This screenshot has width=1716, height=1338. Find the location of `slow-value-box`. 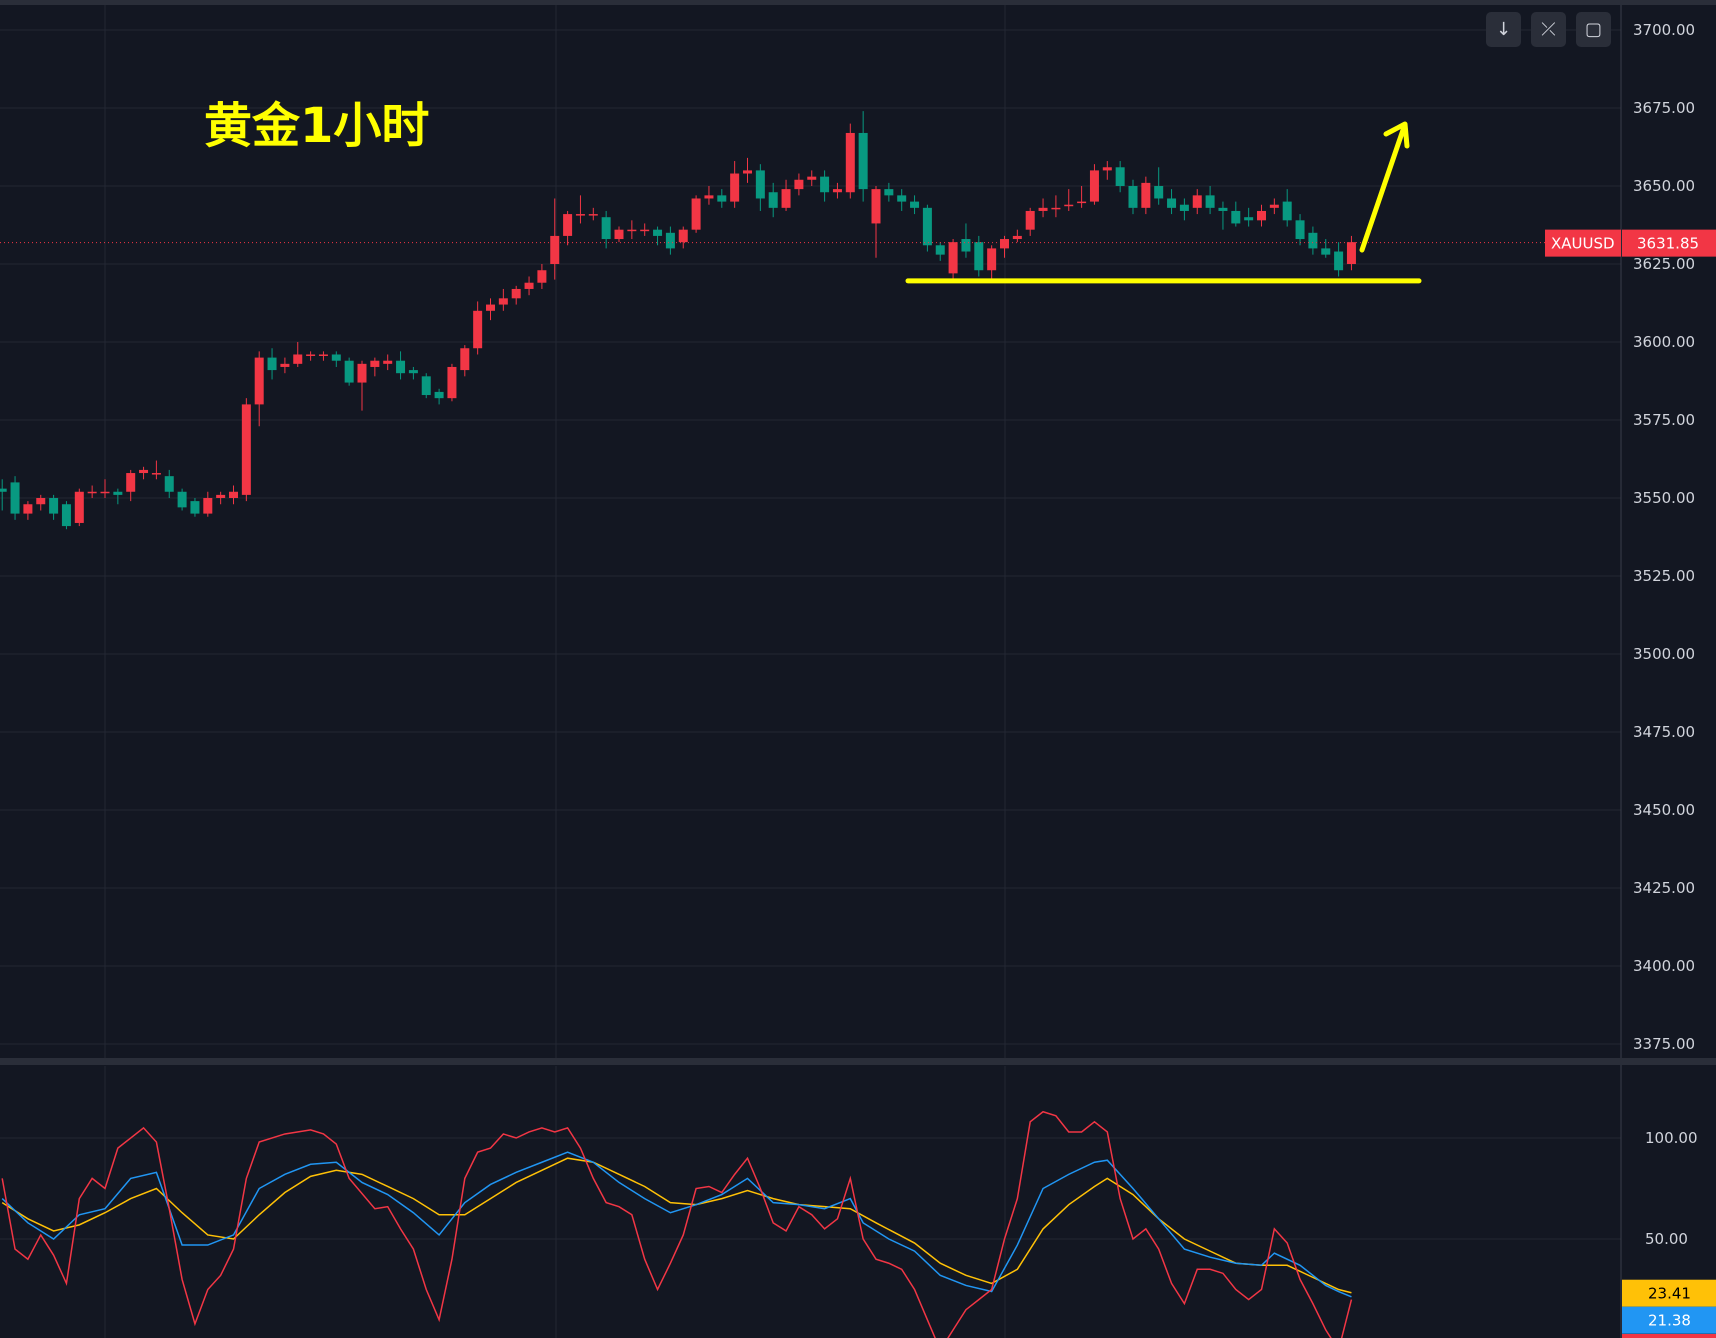

slow-value-box is located at coordinates (1669, 1293).